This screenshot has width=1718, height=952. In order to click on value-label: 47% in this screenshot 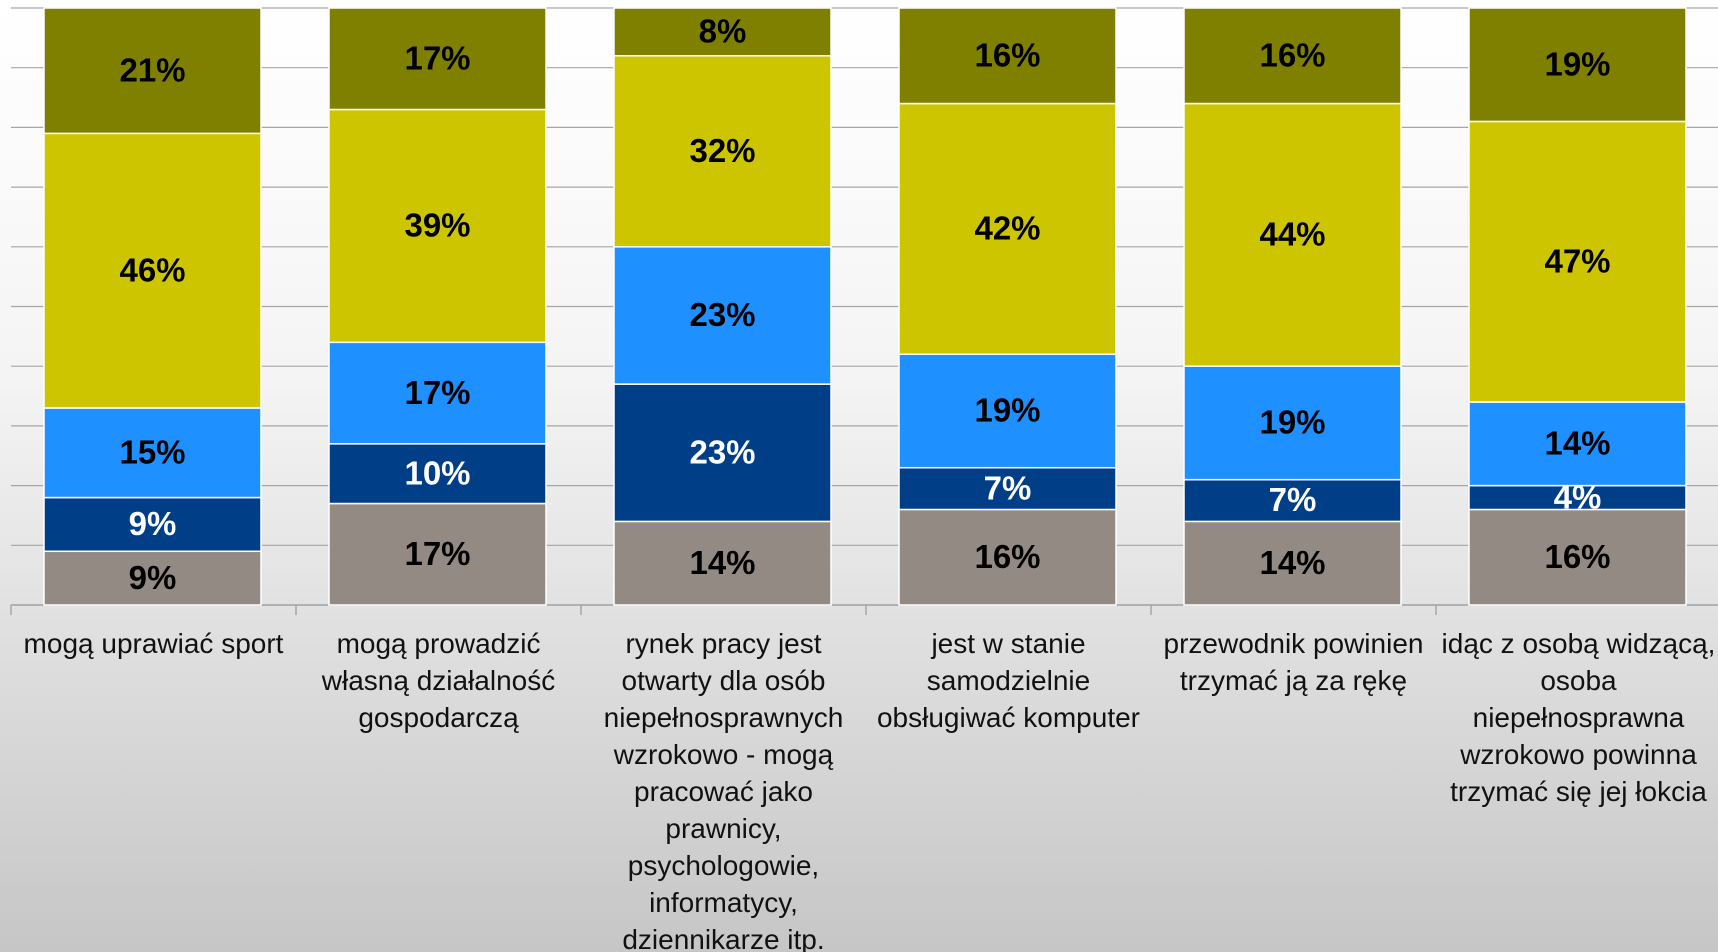, I will do `click(1577, 260)`.